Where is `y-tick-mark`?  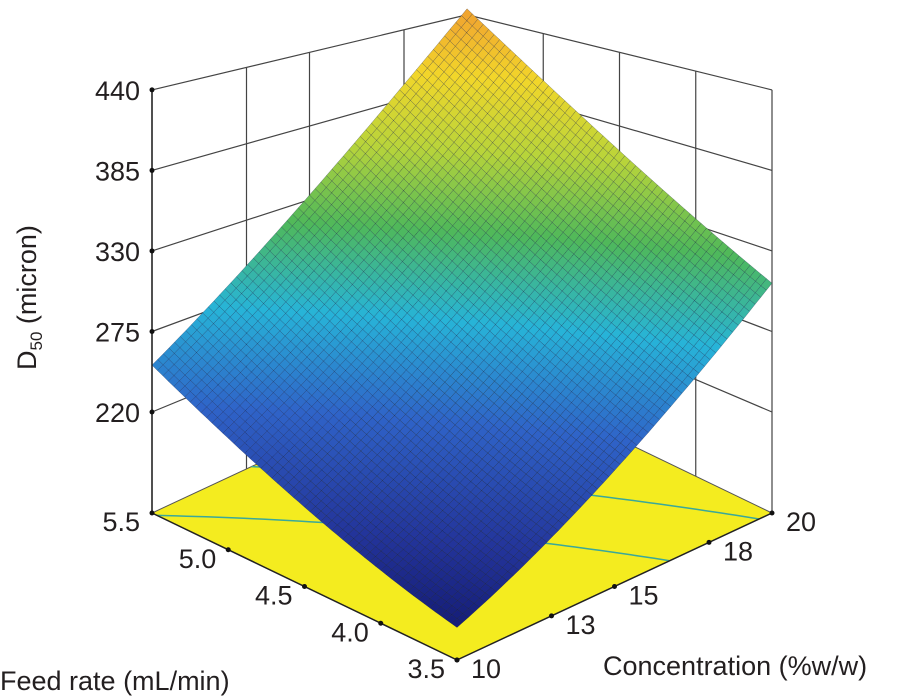
y-tick-mark is located at coordinates (304, 586).